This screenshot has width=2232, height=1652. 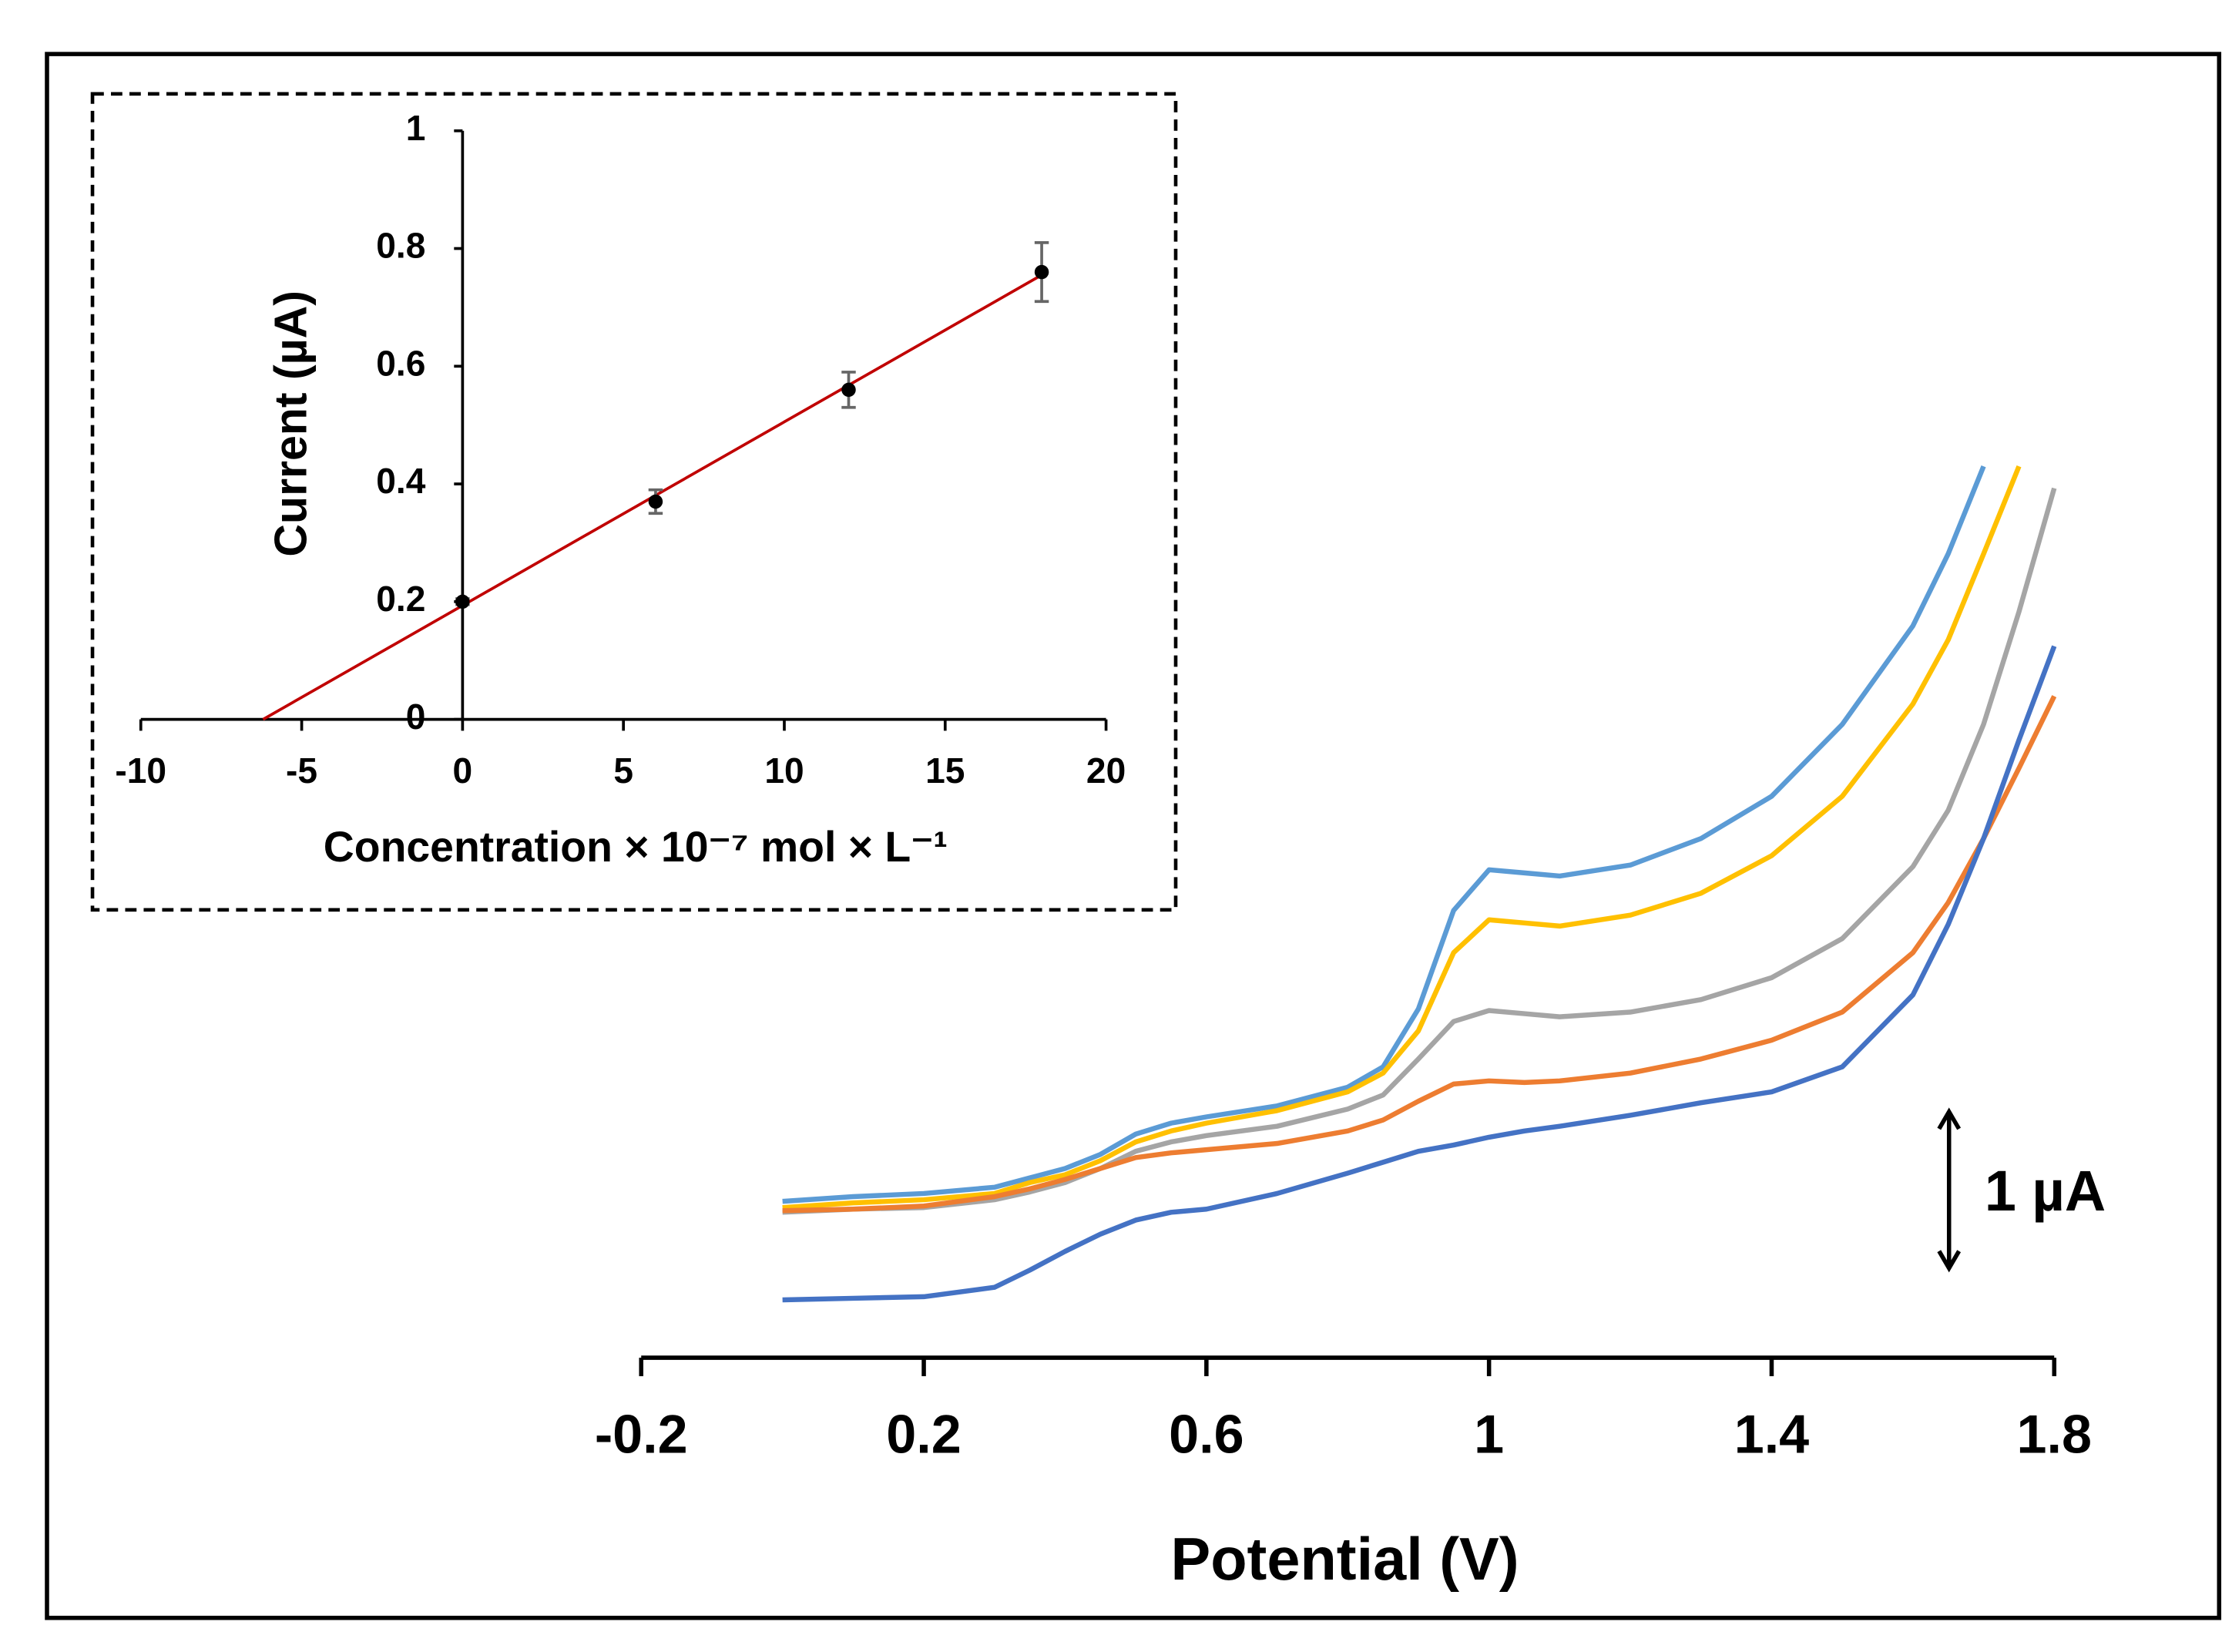 I want to click on x-tick-label: 20, so click(x=1106, y=771).